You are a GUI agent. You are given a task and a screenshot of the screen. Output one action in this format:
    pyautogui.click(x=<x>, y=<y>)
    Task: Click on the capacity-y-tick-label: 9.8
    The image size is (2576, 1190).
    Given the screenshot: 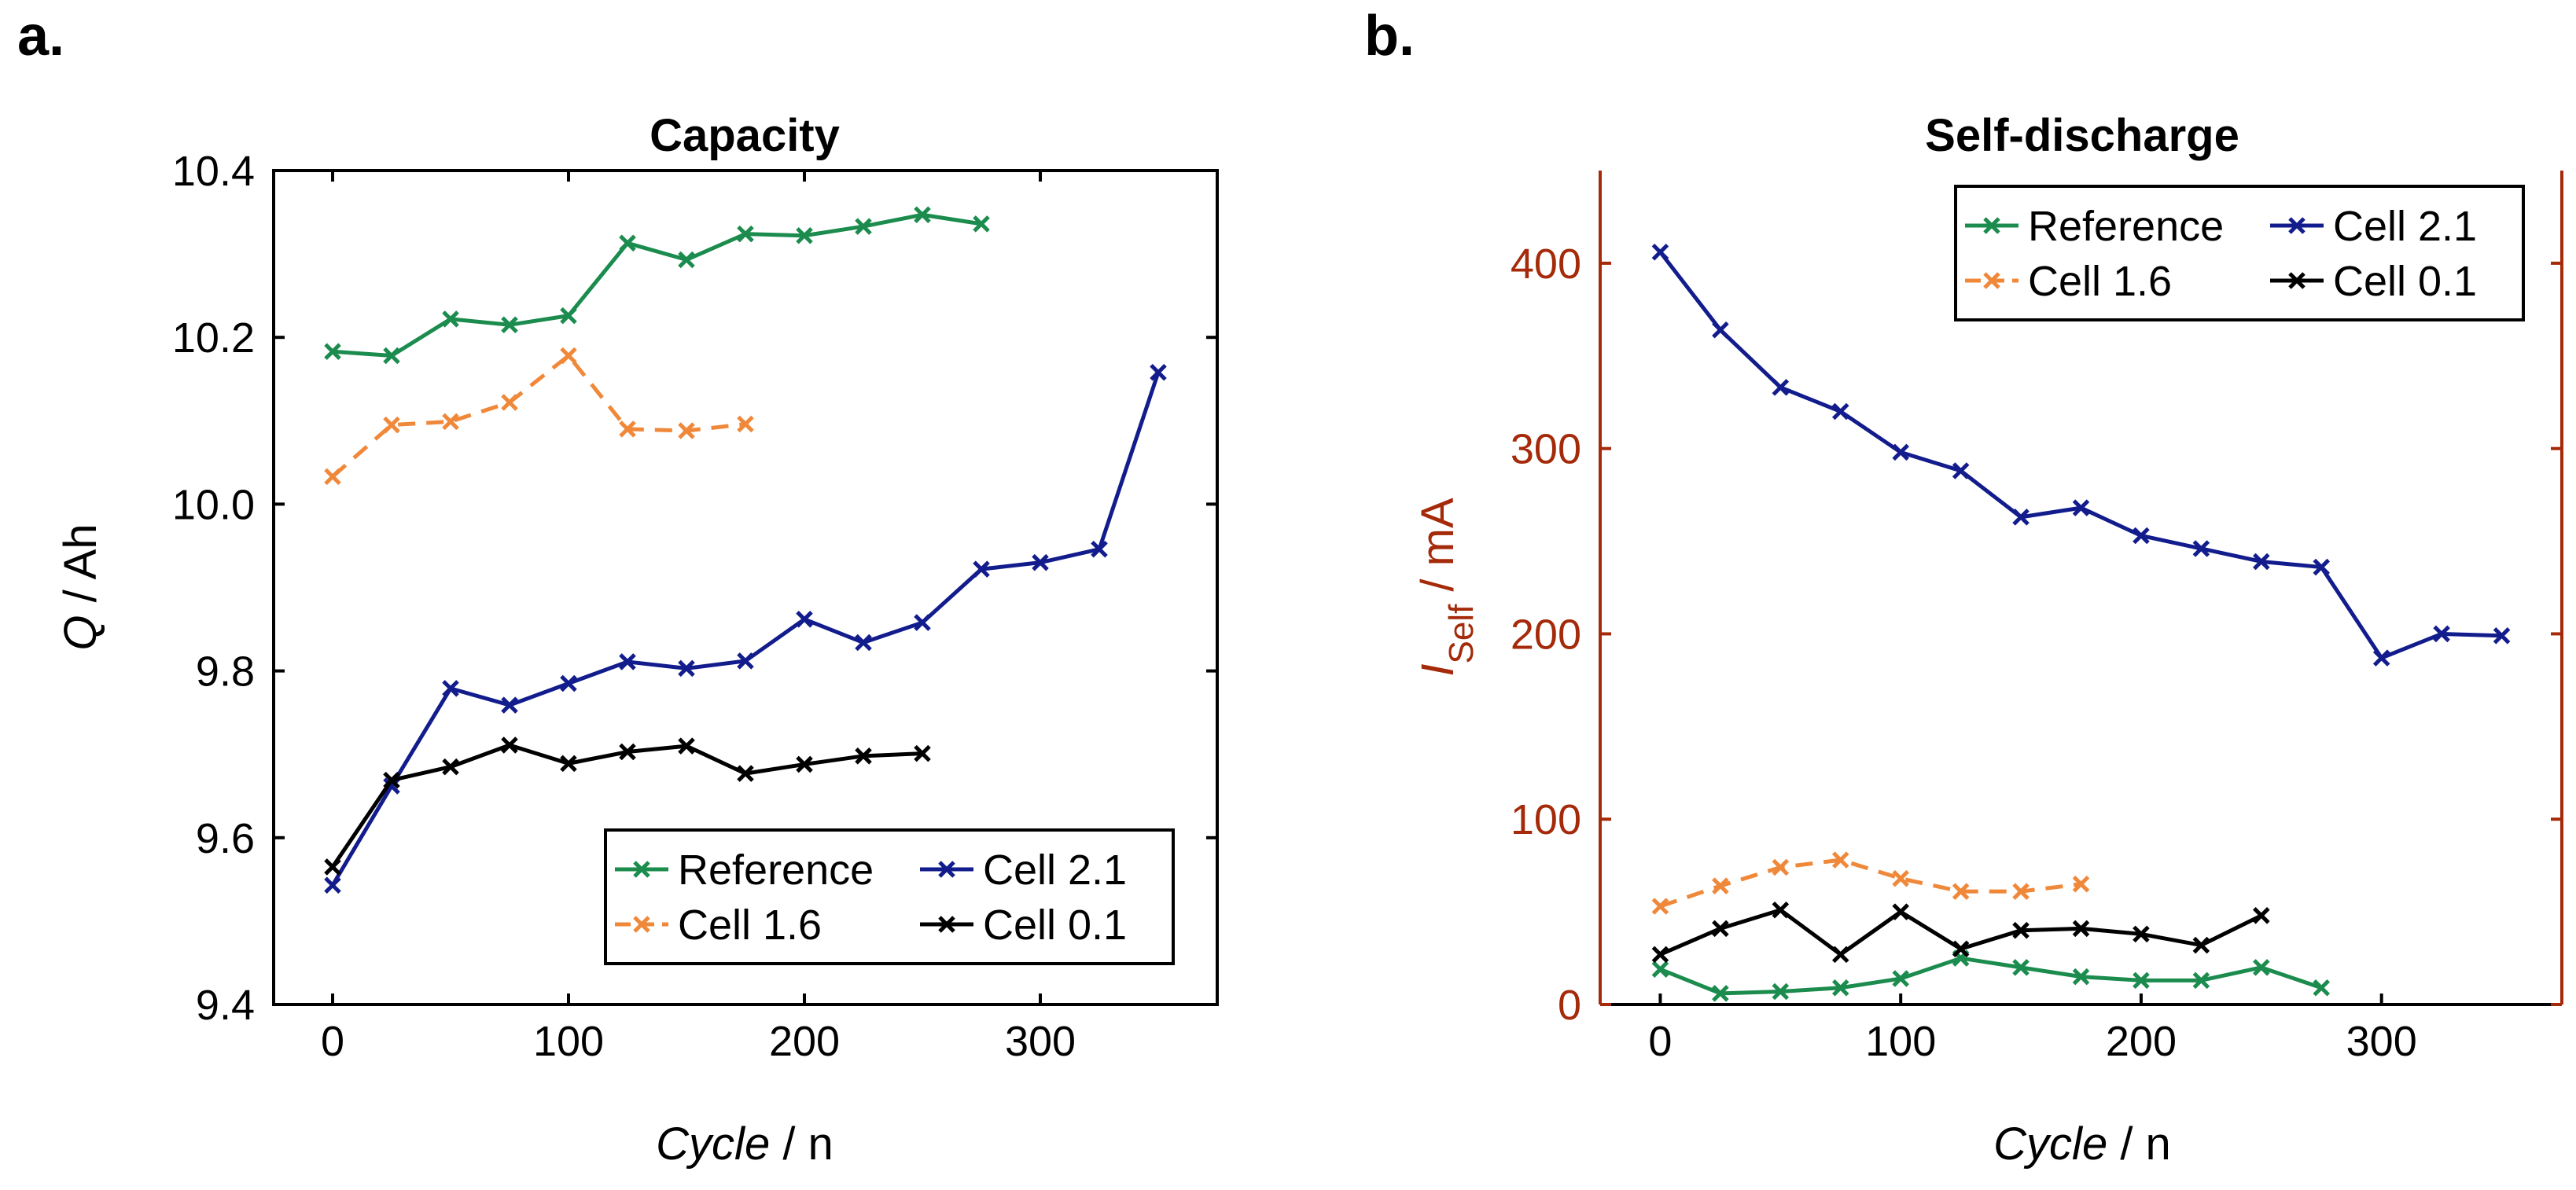 What is the action you would take?
    pyautogui.click(x=225, y=672)
    